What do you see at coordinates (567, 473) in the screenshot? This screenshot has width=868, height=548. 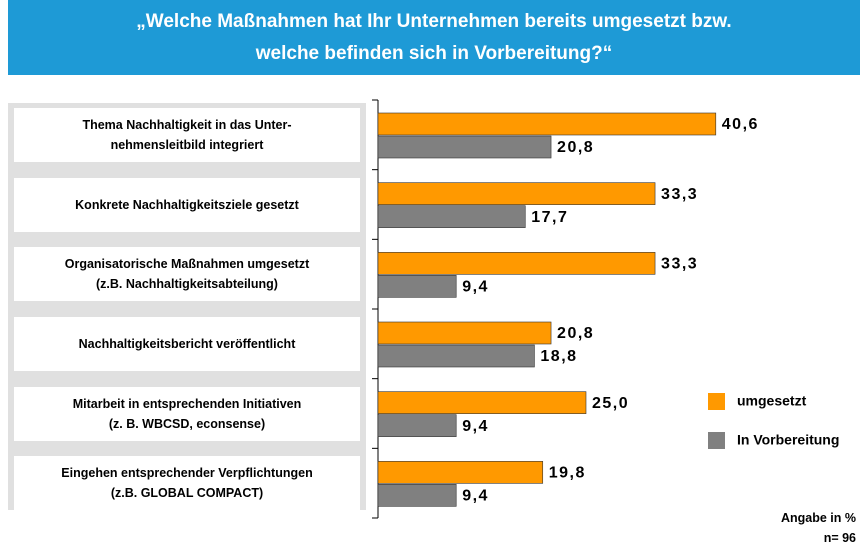 I see `value-label: 19,8` at bounding box center [567, 473].